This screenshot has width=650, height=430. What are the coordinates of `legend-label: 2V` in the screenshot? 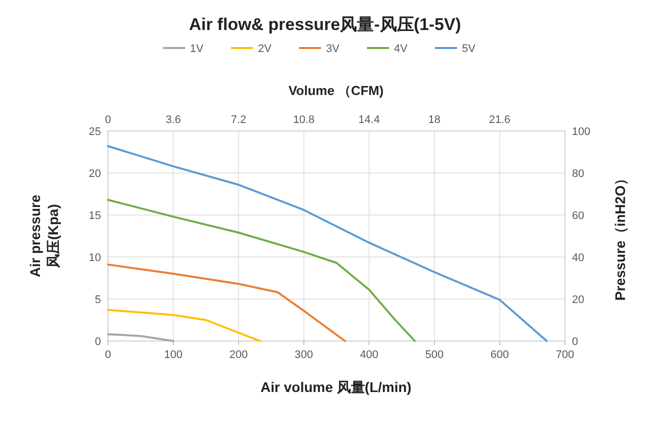 It's located at (265, 49).